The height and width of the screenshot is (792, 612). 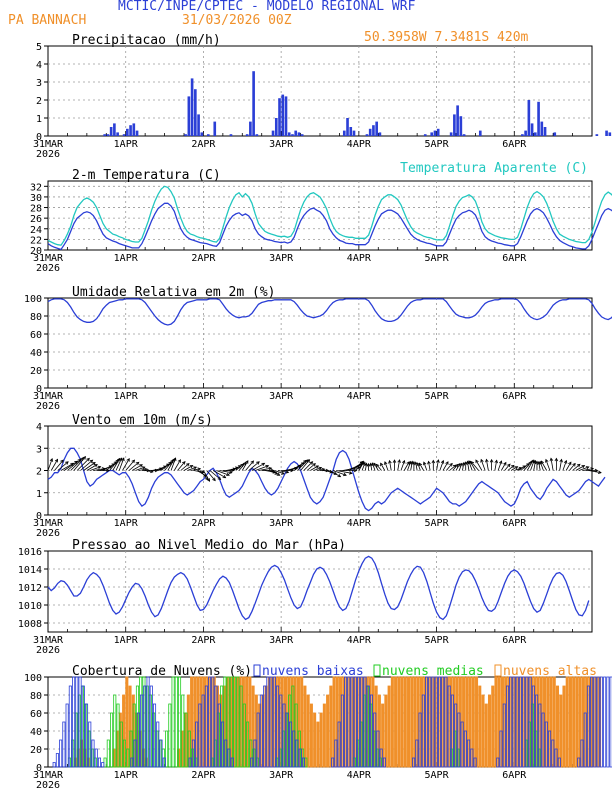 What do you see at coordinates (39, 65) in the screenshot?
I see `y-tick-label: 4` at bounding box center [39, 65].